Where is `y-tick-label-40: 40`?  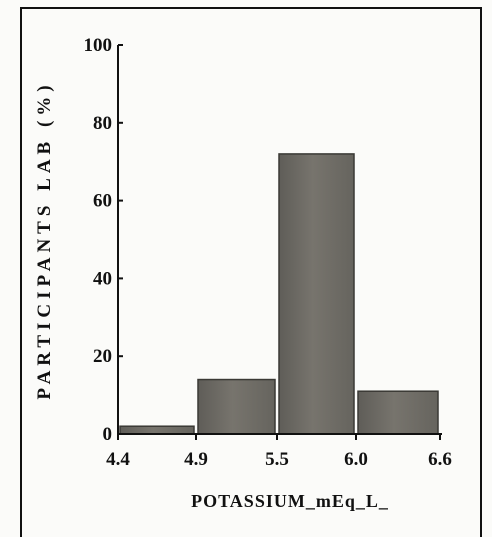 y-tick-label-40: 40 is located at coordinates (102, 278).